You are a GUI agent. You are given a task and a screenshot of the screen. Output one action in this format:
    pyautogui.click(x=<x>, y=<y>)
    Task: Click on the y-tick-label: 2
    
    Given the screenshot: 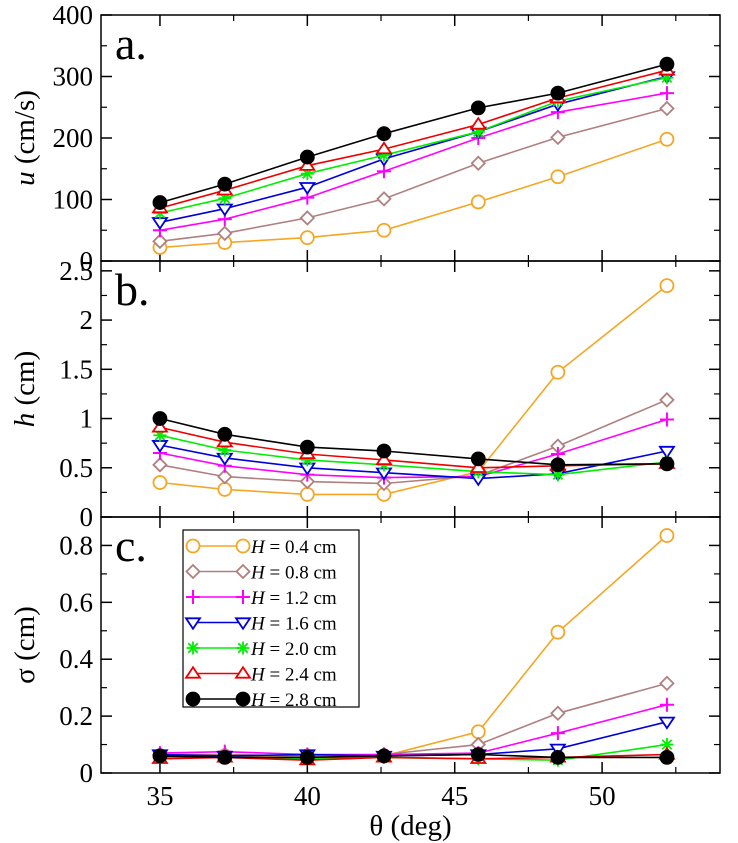 What is the action you would take?
    pyautogui.click(x=87, y=320)
    